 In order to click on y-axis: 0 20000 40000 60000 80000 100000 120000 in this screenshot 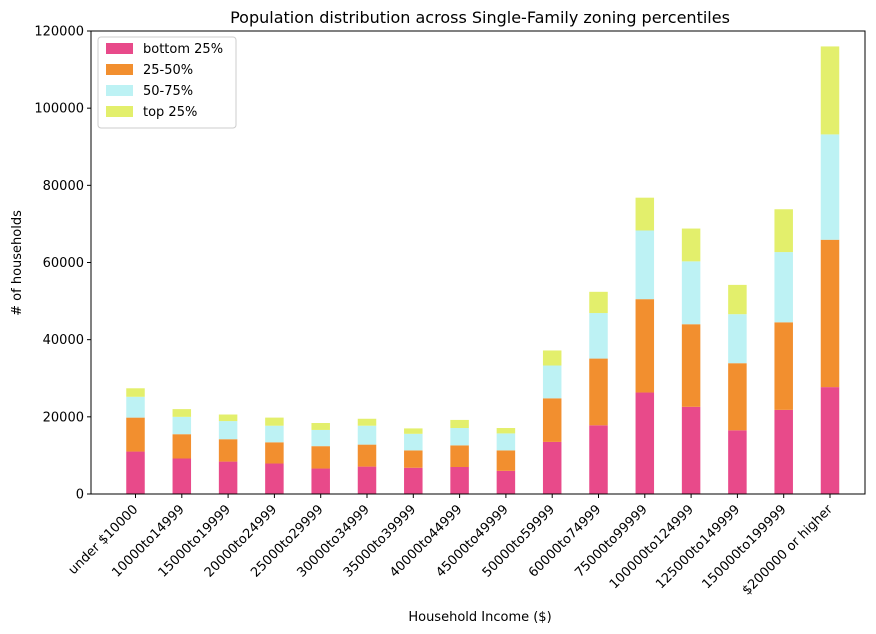, I will do `click(62, 264)`.